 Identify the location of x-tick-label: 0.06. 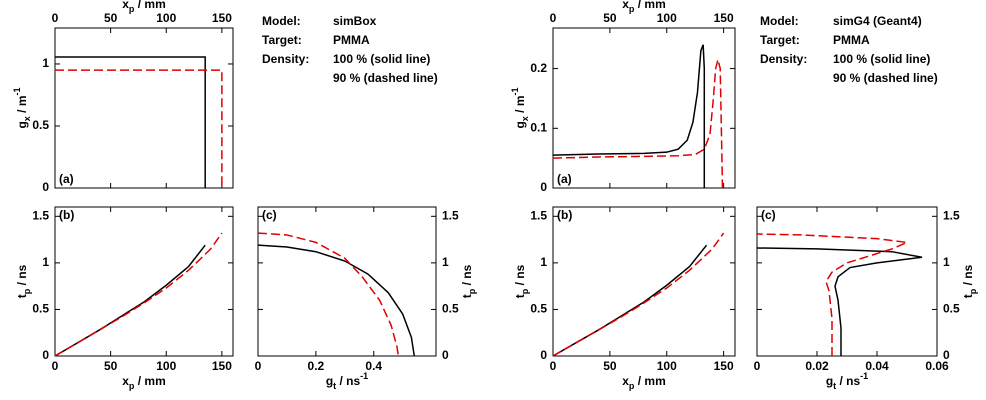
(937, 366).